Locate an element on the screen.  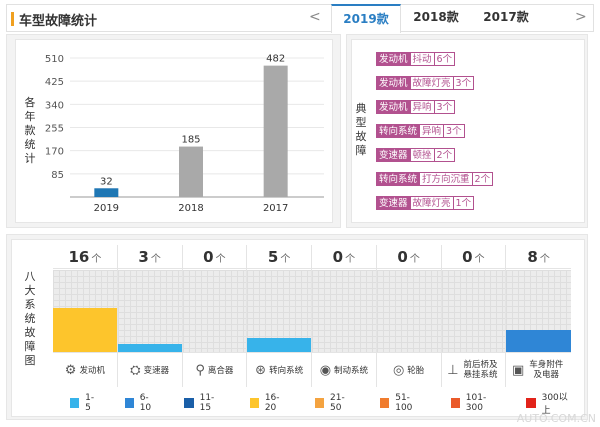
bar-value-label: 32 is located at coordinates (106, 181).